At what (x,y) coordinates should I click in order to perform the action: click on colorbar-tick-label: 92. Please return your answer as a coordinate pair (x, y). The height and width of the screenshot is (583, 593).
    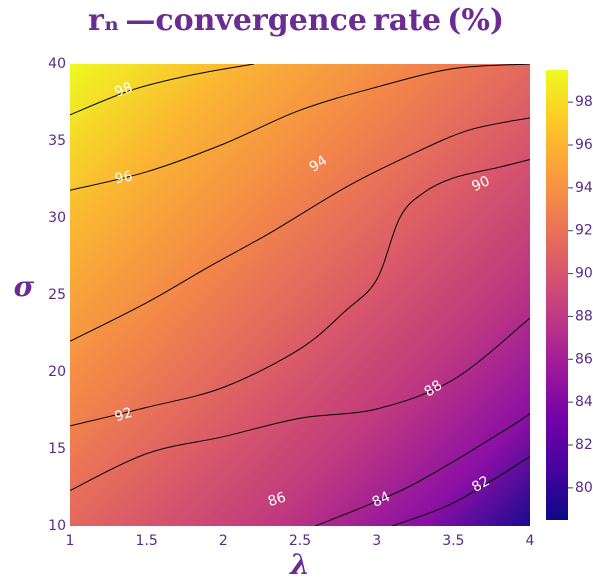
    Looking at the image, I should click on (584, 231).